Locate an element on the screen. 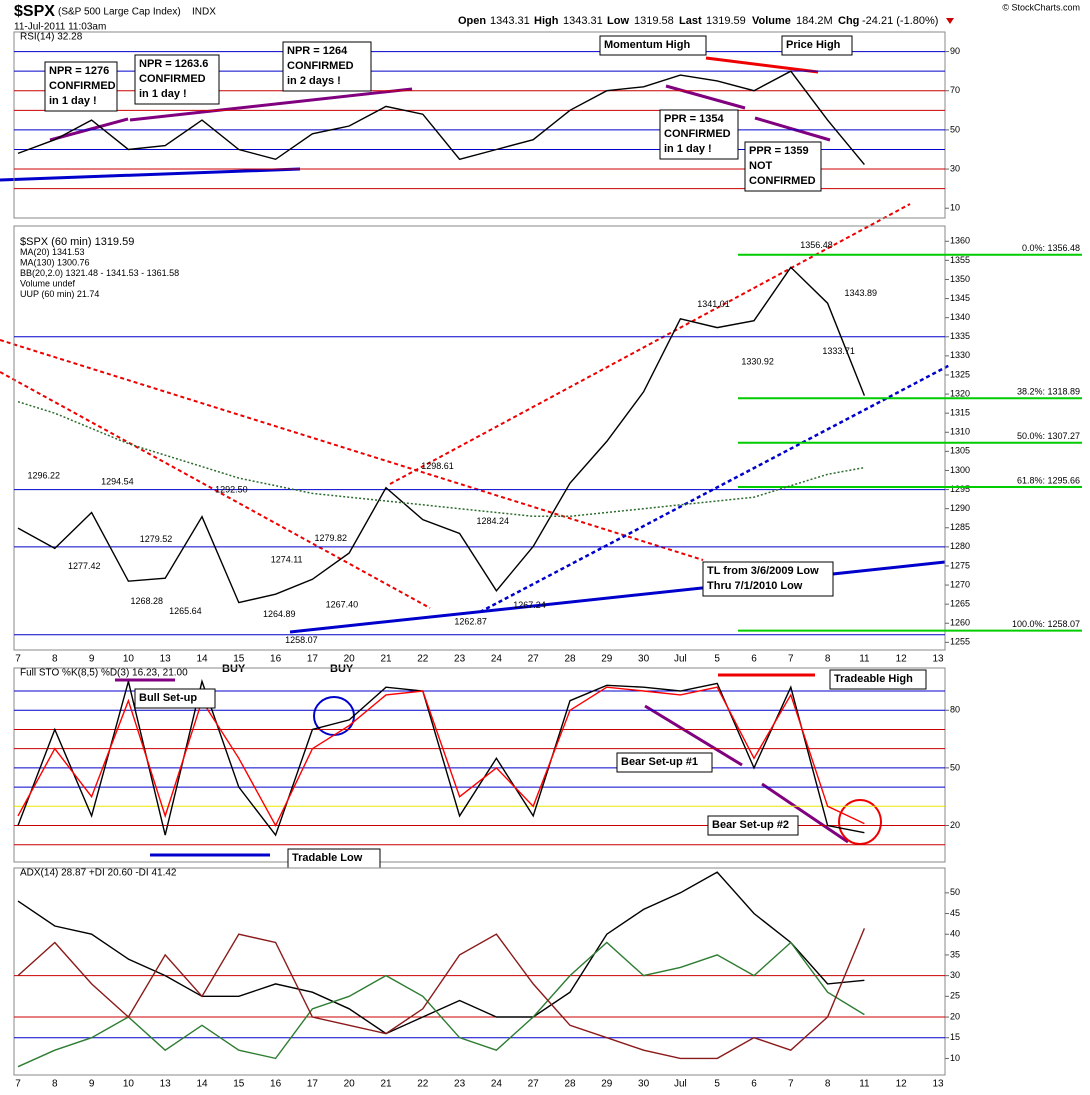 This screenshot has height=1095, width=1090. fib-label: 100.0%: 1258.07 is located at coordinates (1046, 624).